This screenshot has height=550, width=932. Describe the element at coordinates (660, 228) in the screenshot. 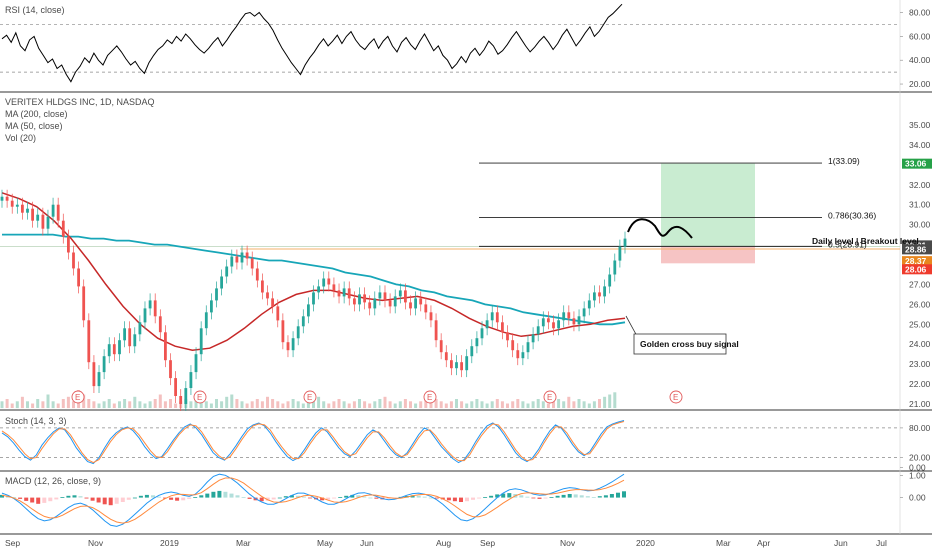

I see `projected-path` at that location.